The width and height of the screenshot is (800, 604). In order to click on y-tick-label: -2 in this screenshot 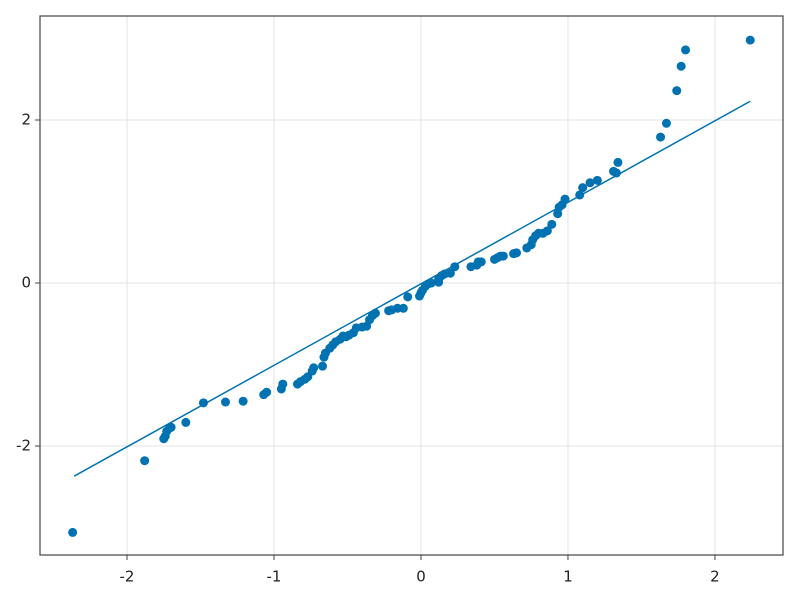, I will do `click(23, 446)`.